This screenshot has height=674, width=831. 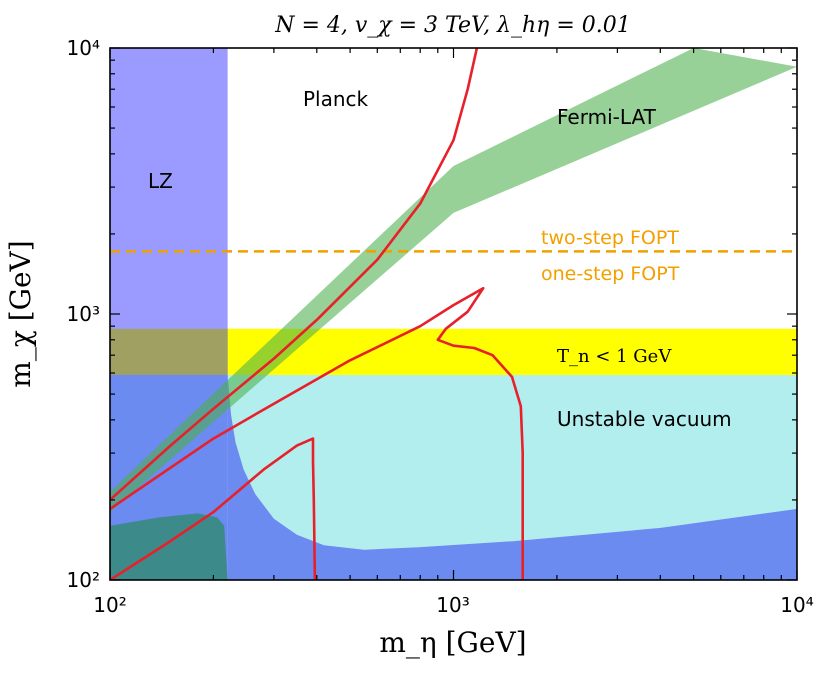 What do you see at coordinates (83, 48) in the screenshot?
I see `y-tick-label-3: 10⁴` at bounding box center [83, 48].